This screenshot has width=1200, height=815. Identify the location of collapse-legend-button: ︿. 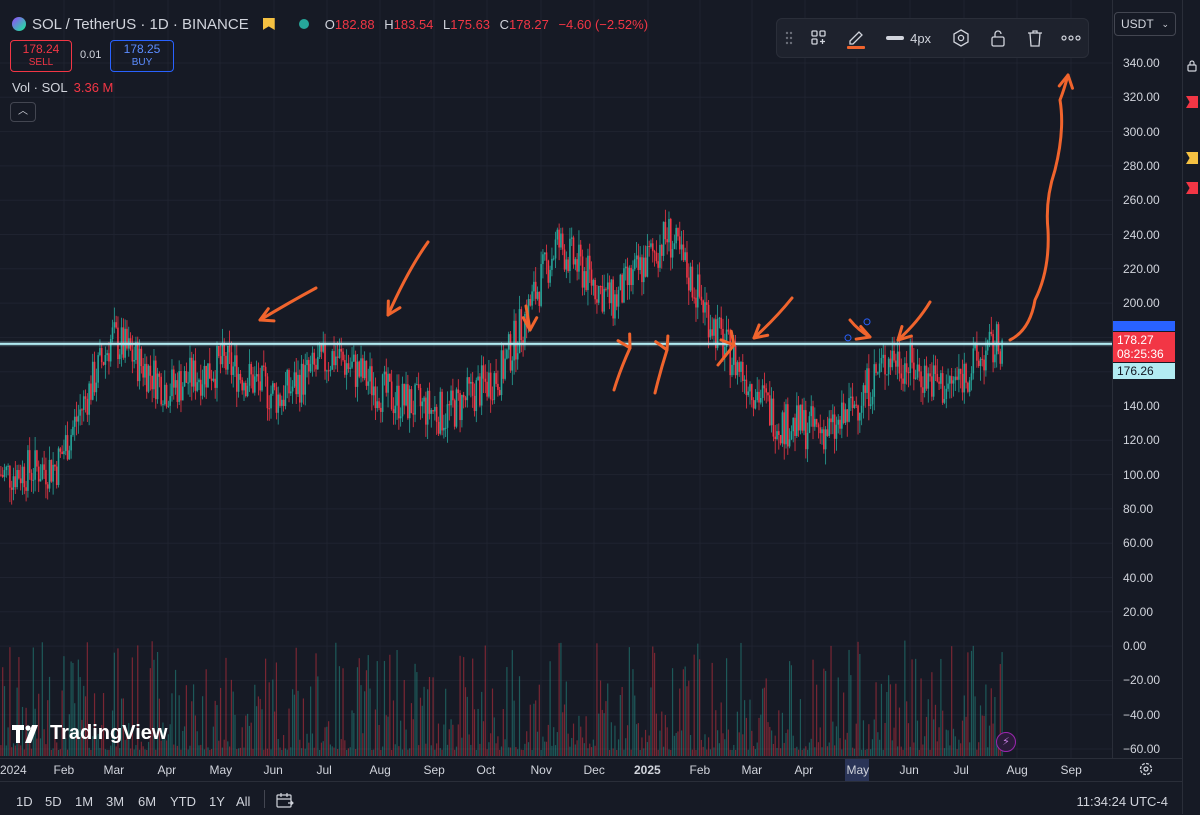
(23, 112).